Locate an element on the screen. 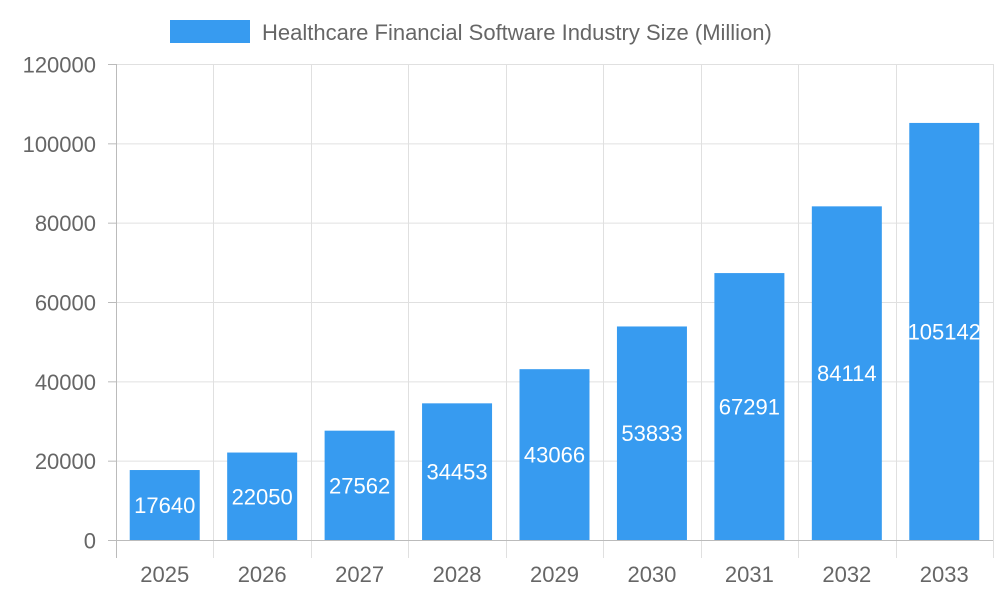 This screenshot has width=1000, height=605. x-tick-label: 2033 is located at coordinates (944, 574).